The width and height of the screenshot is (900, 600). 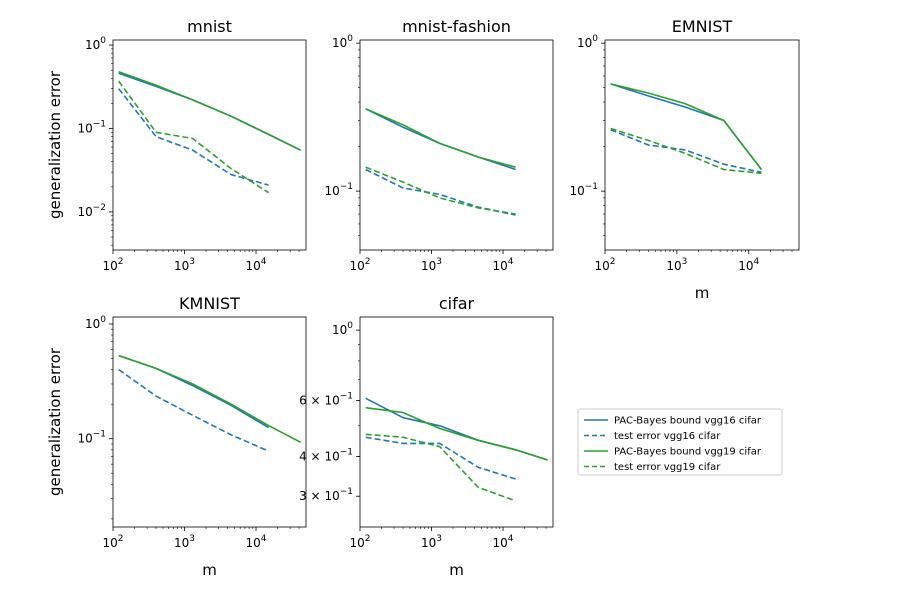 I want to click on y-tick-label: 4 × 10⁻¹, so click(x=326, y=456).